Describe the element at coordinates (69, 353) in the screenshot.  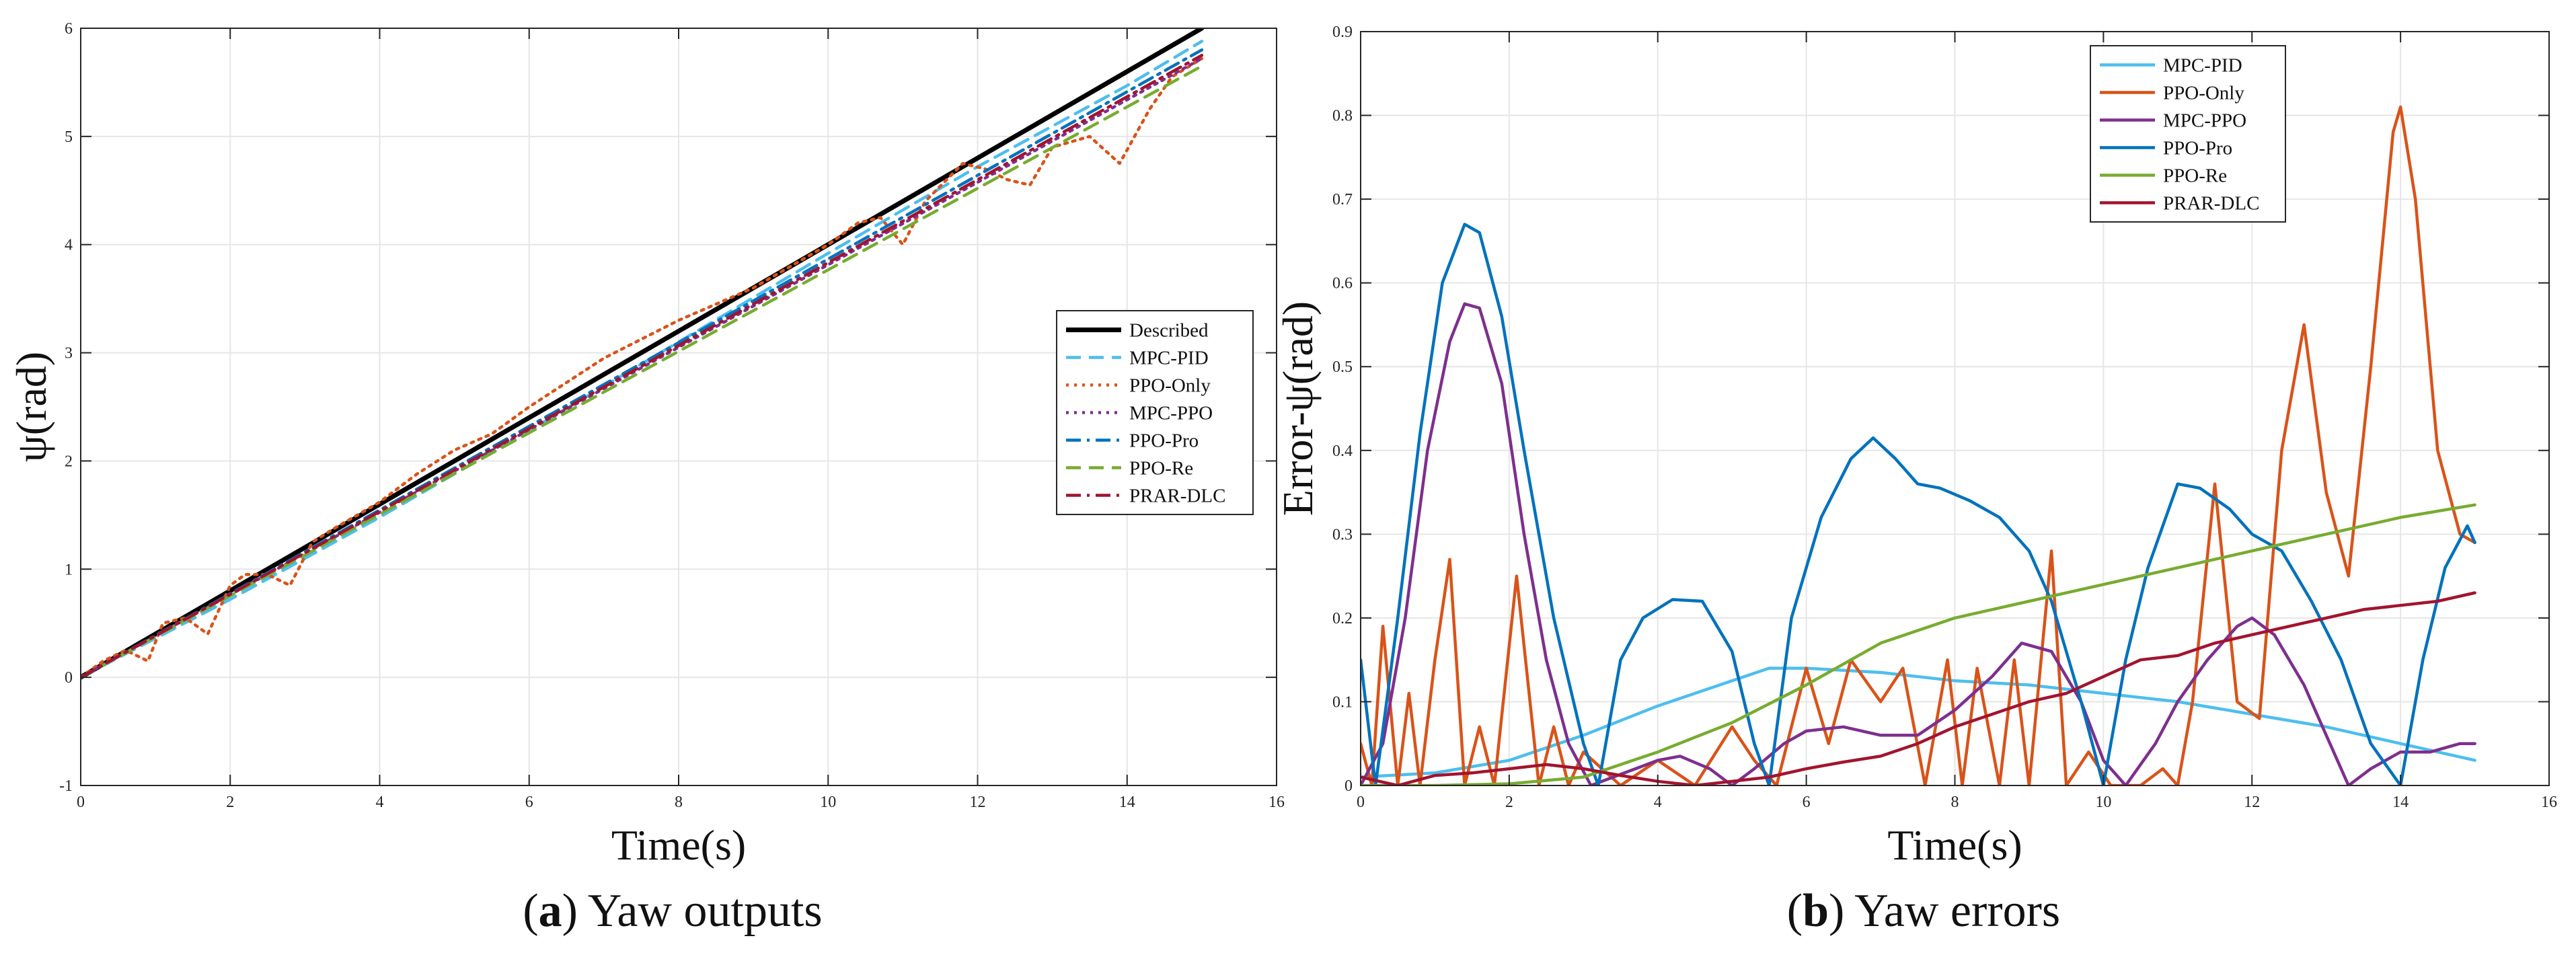
I see `y-tick-label: 3` at that location.